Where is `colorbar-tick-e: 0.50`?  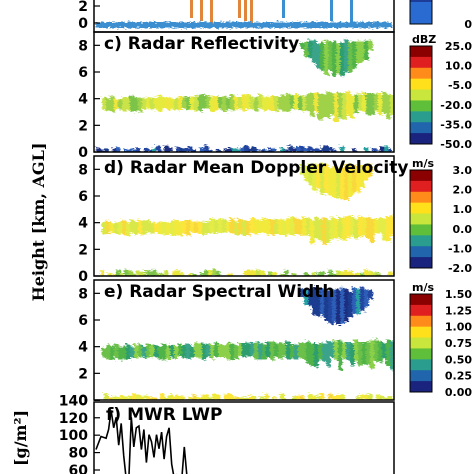 colorbar-tick-e: 0.50 is located at coordinates (458, 359).